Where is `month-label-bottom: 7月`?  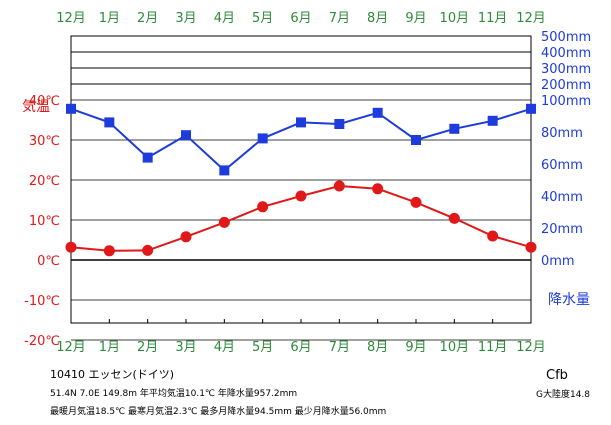
month-label-bottom: 7月 is located at coordinates (339, 347).